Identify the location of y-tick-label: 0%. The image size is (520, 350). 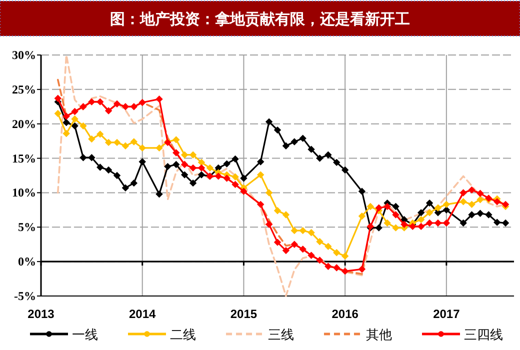
(27, 261).